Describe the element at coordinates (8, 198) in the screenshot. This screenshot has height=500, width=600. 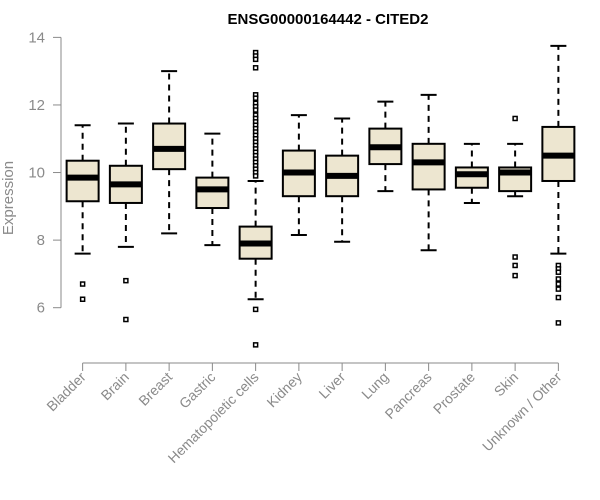
I see `y-axis-label: Expression` at that location.